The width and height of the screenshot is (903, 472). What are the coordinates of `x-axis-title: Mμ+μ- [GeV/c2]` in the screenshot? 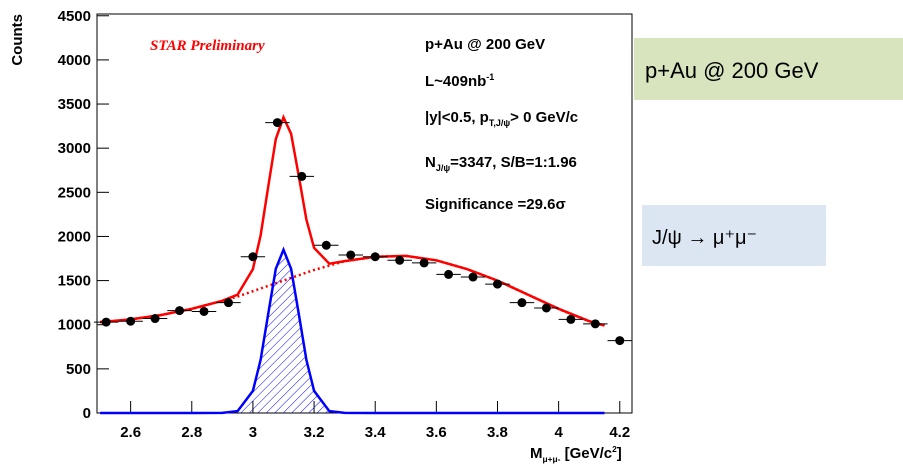 It's located at (576, 454).